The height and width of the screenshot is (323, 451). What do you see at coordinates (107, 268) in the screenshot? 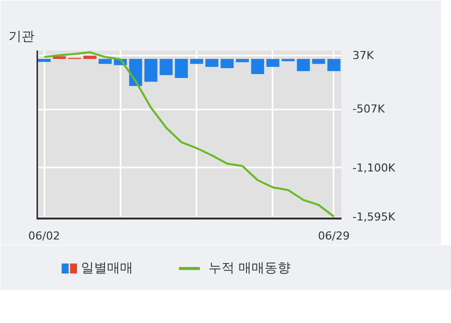
I see `legend-label: 일별매매` at bounding box center [107, 268].